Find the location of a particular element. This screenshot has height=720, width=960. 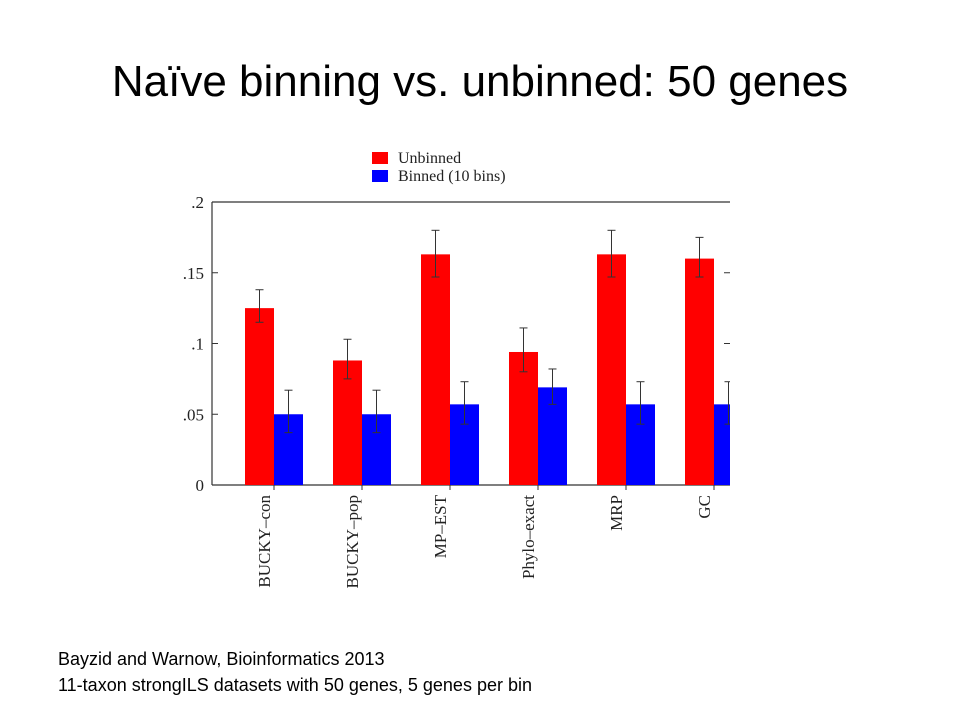

legend-label-0: Unbinned is located at coordinates (429, 158).